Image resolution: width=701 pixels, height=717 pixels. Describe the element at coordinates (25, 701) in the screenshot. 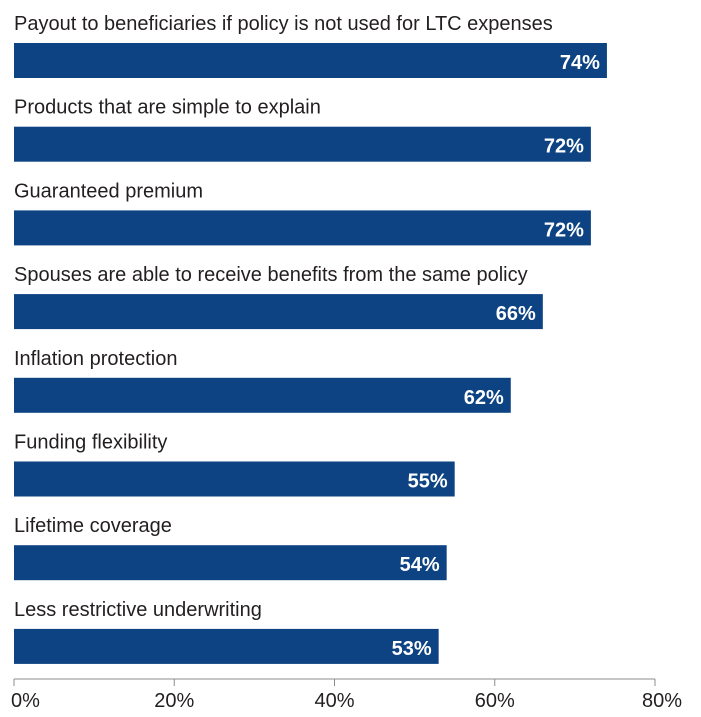

I see `x-tick-label: 0%` at that location.